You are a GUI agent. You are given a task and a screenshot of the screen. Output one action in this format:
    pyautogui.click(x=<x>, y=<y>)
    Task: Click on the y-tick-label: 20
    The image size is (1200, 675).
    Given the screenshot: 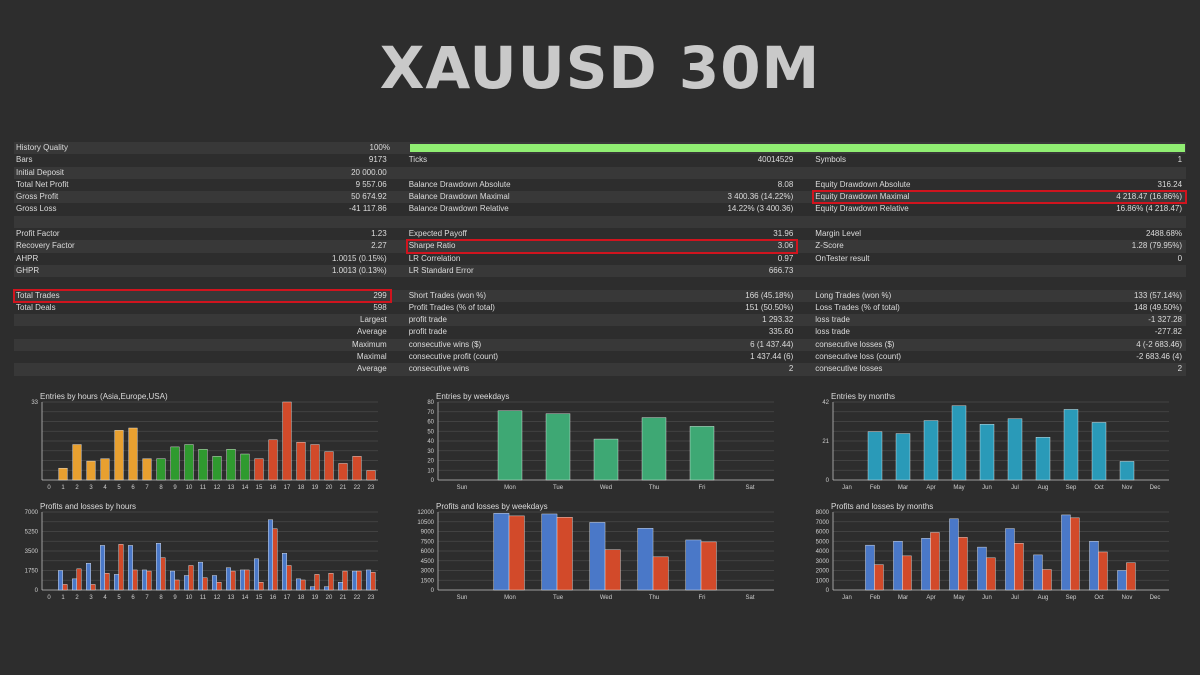 What is the action you would take?
    pyautogui.click(x=430, y=462)
    